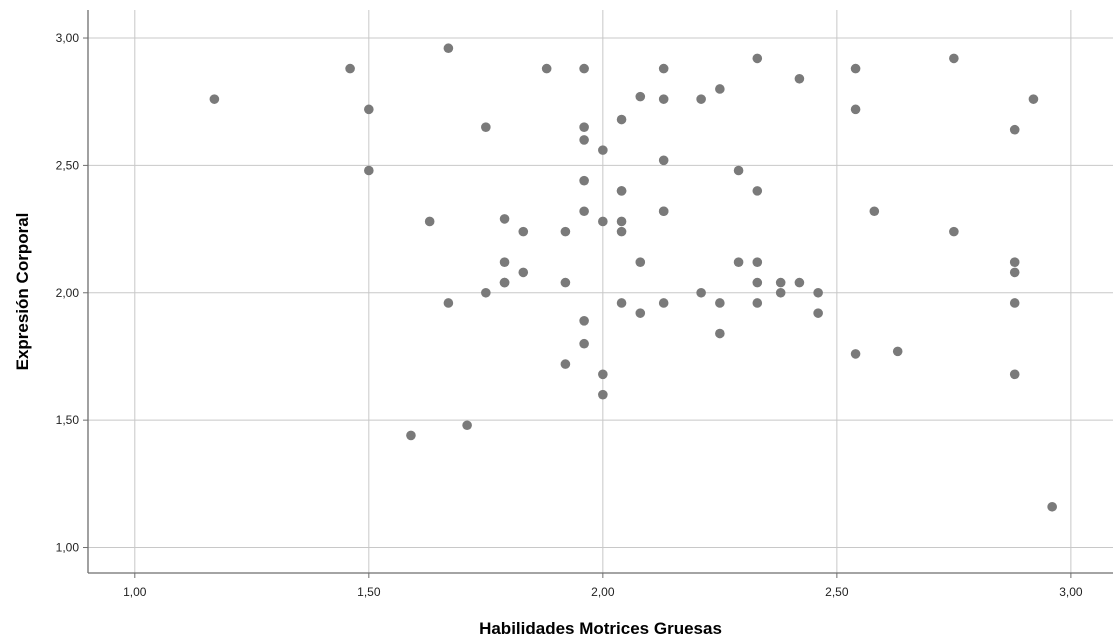 Image resolution: width=1115 pixels, height=641 pixels. I want to click on y-tick-label: 1,50, so click(68, 420).